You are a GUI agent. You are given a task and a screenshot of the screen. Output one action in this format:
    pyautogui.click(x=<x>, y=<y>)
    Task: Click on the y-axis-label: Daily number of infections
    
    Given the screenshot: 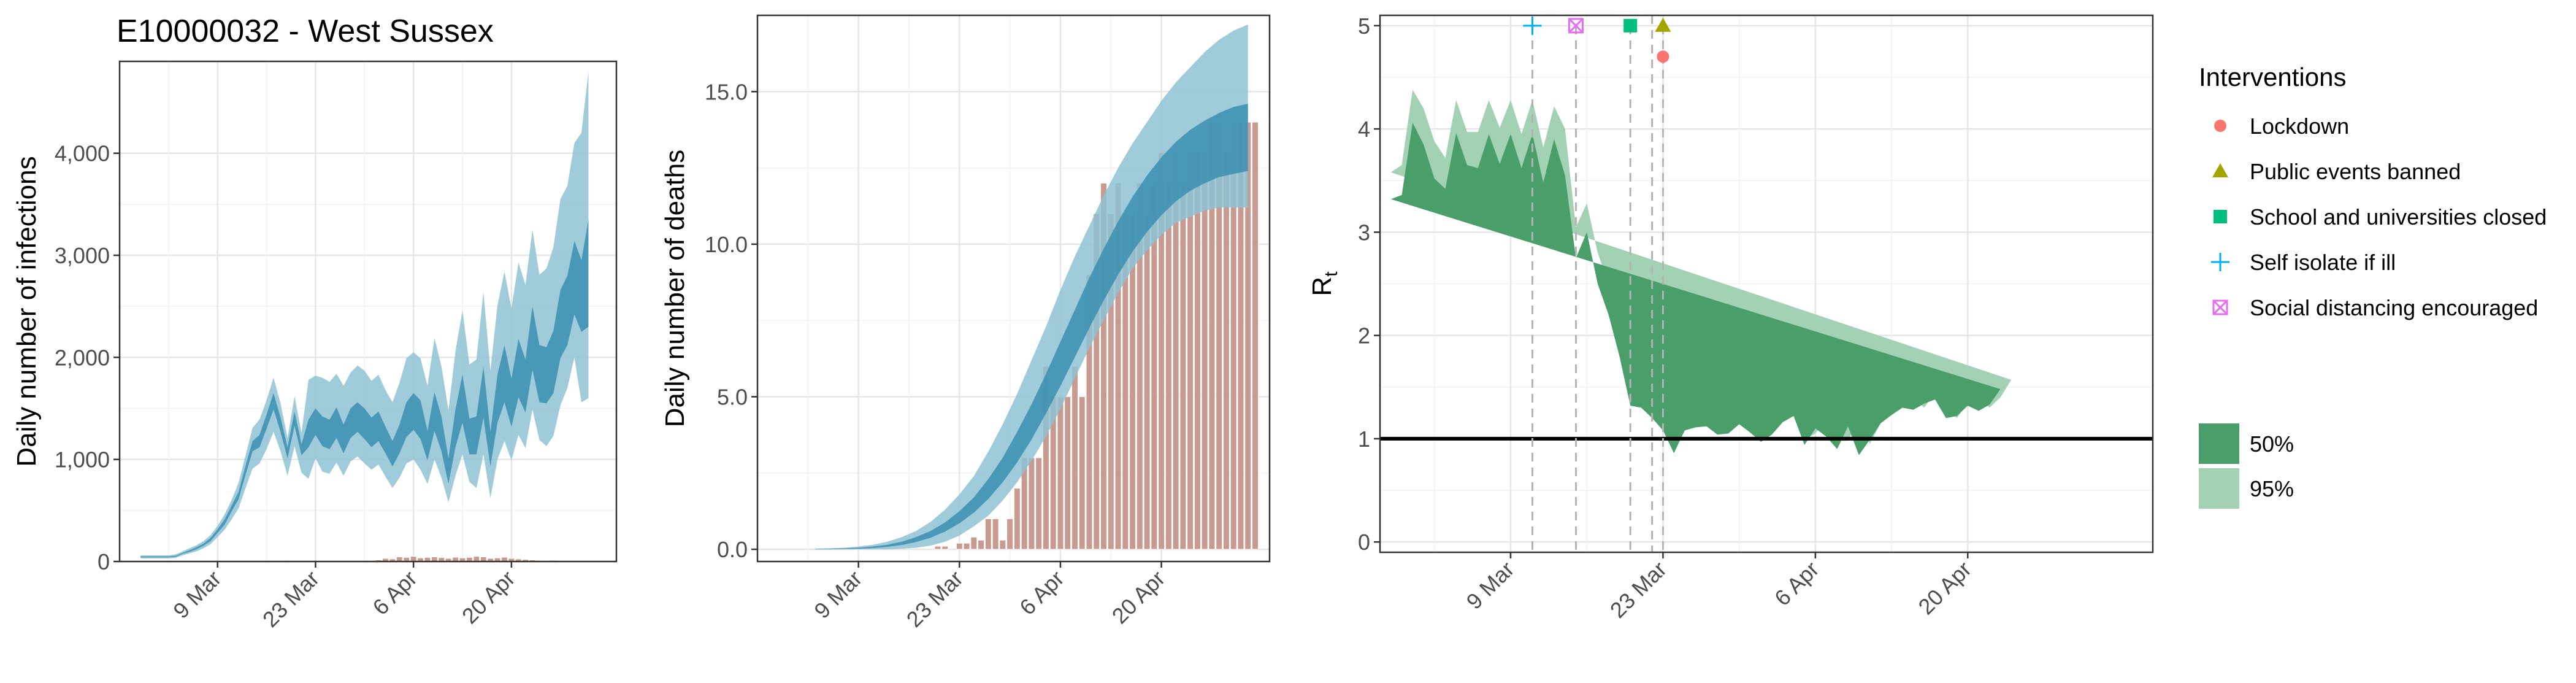 What is the action you would take?
    pyautogui.click(x=27, y=311)
    